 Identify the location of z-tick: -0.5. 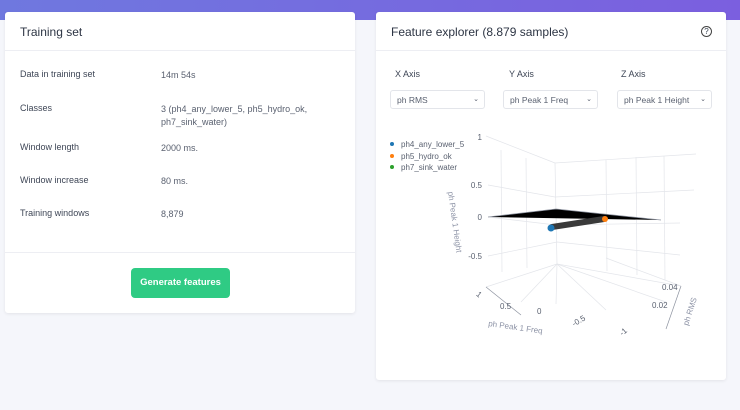
(475, 256).